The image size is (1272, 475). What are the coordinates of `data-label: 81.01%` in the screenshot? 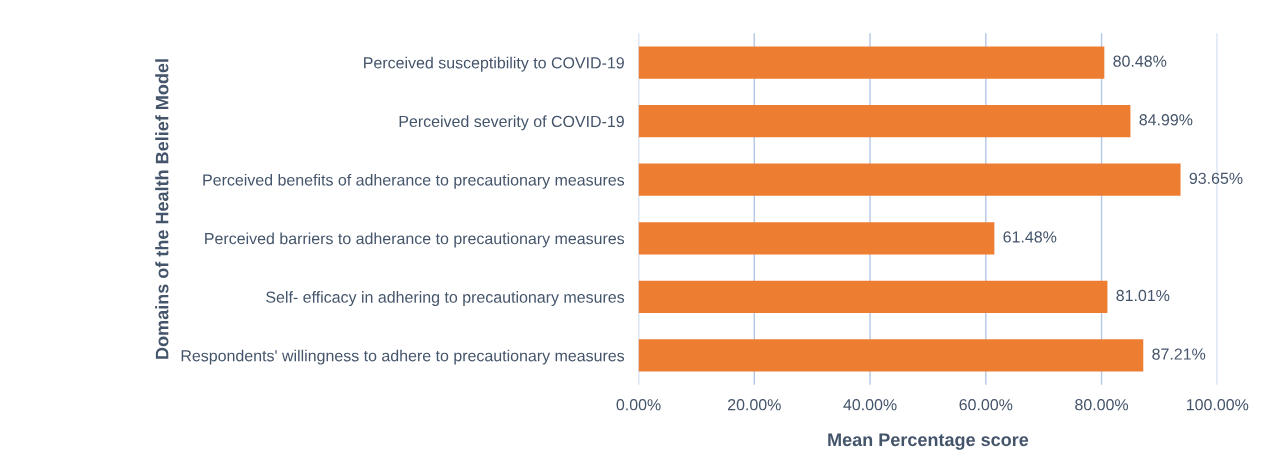 It's located at (1143, 295).